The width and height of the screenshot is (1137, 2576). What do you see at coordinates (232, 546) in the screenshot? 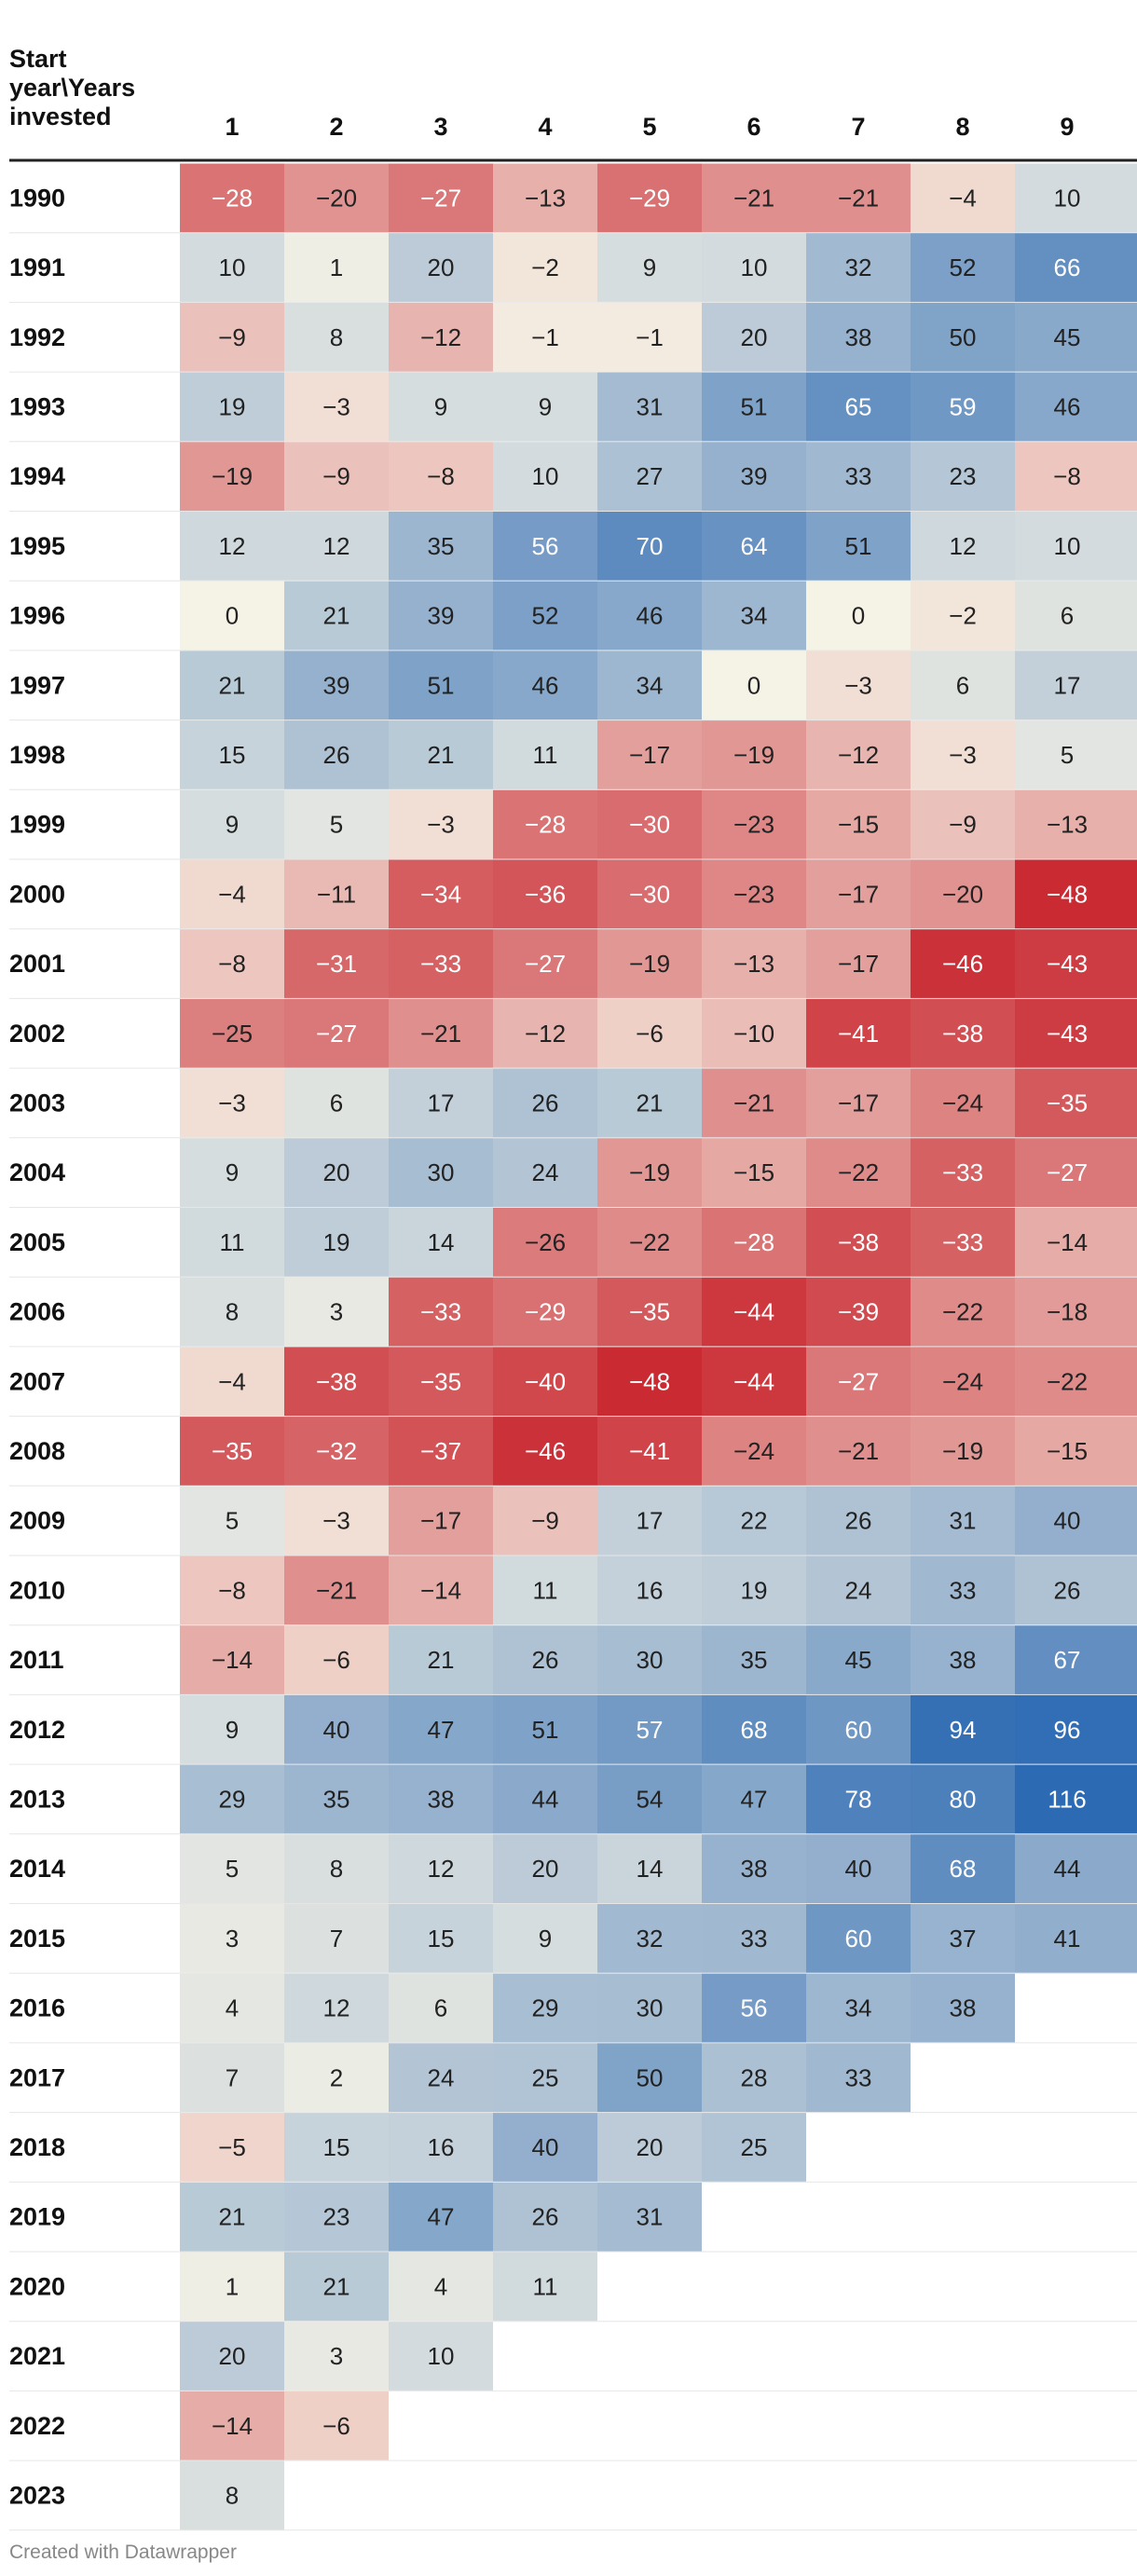
I see `cell-value: 12` at bounding box center [232, 546].